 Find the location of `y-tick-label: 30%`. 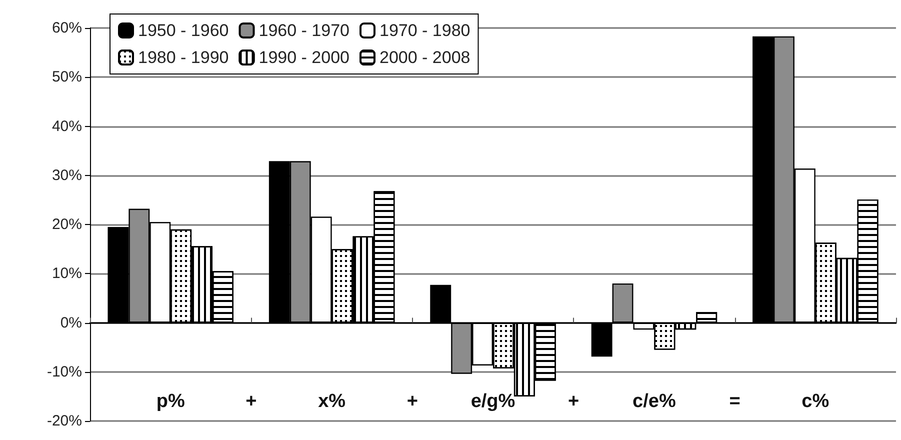

y-tick-label: 30% is located at coordinates (67, 175).